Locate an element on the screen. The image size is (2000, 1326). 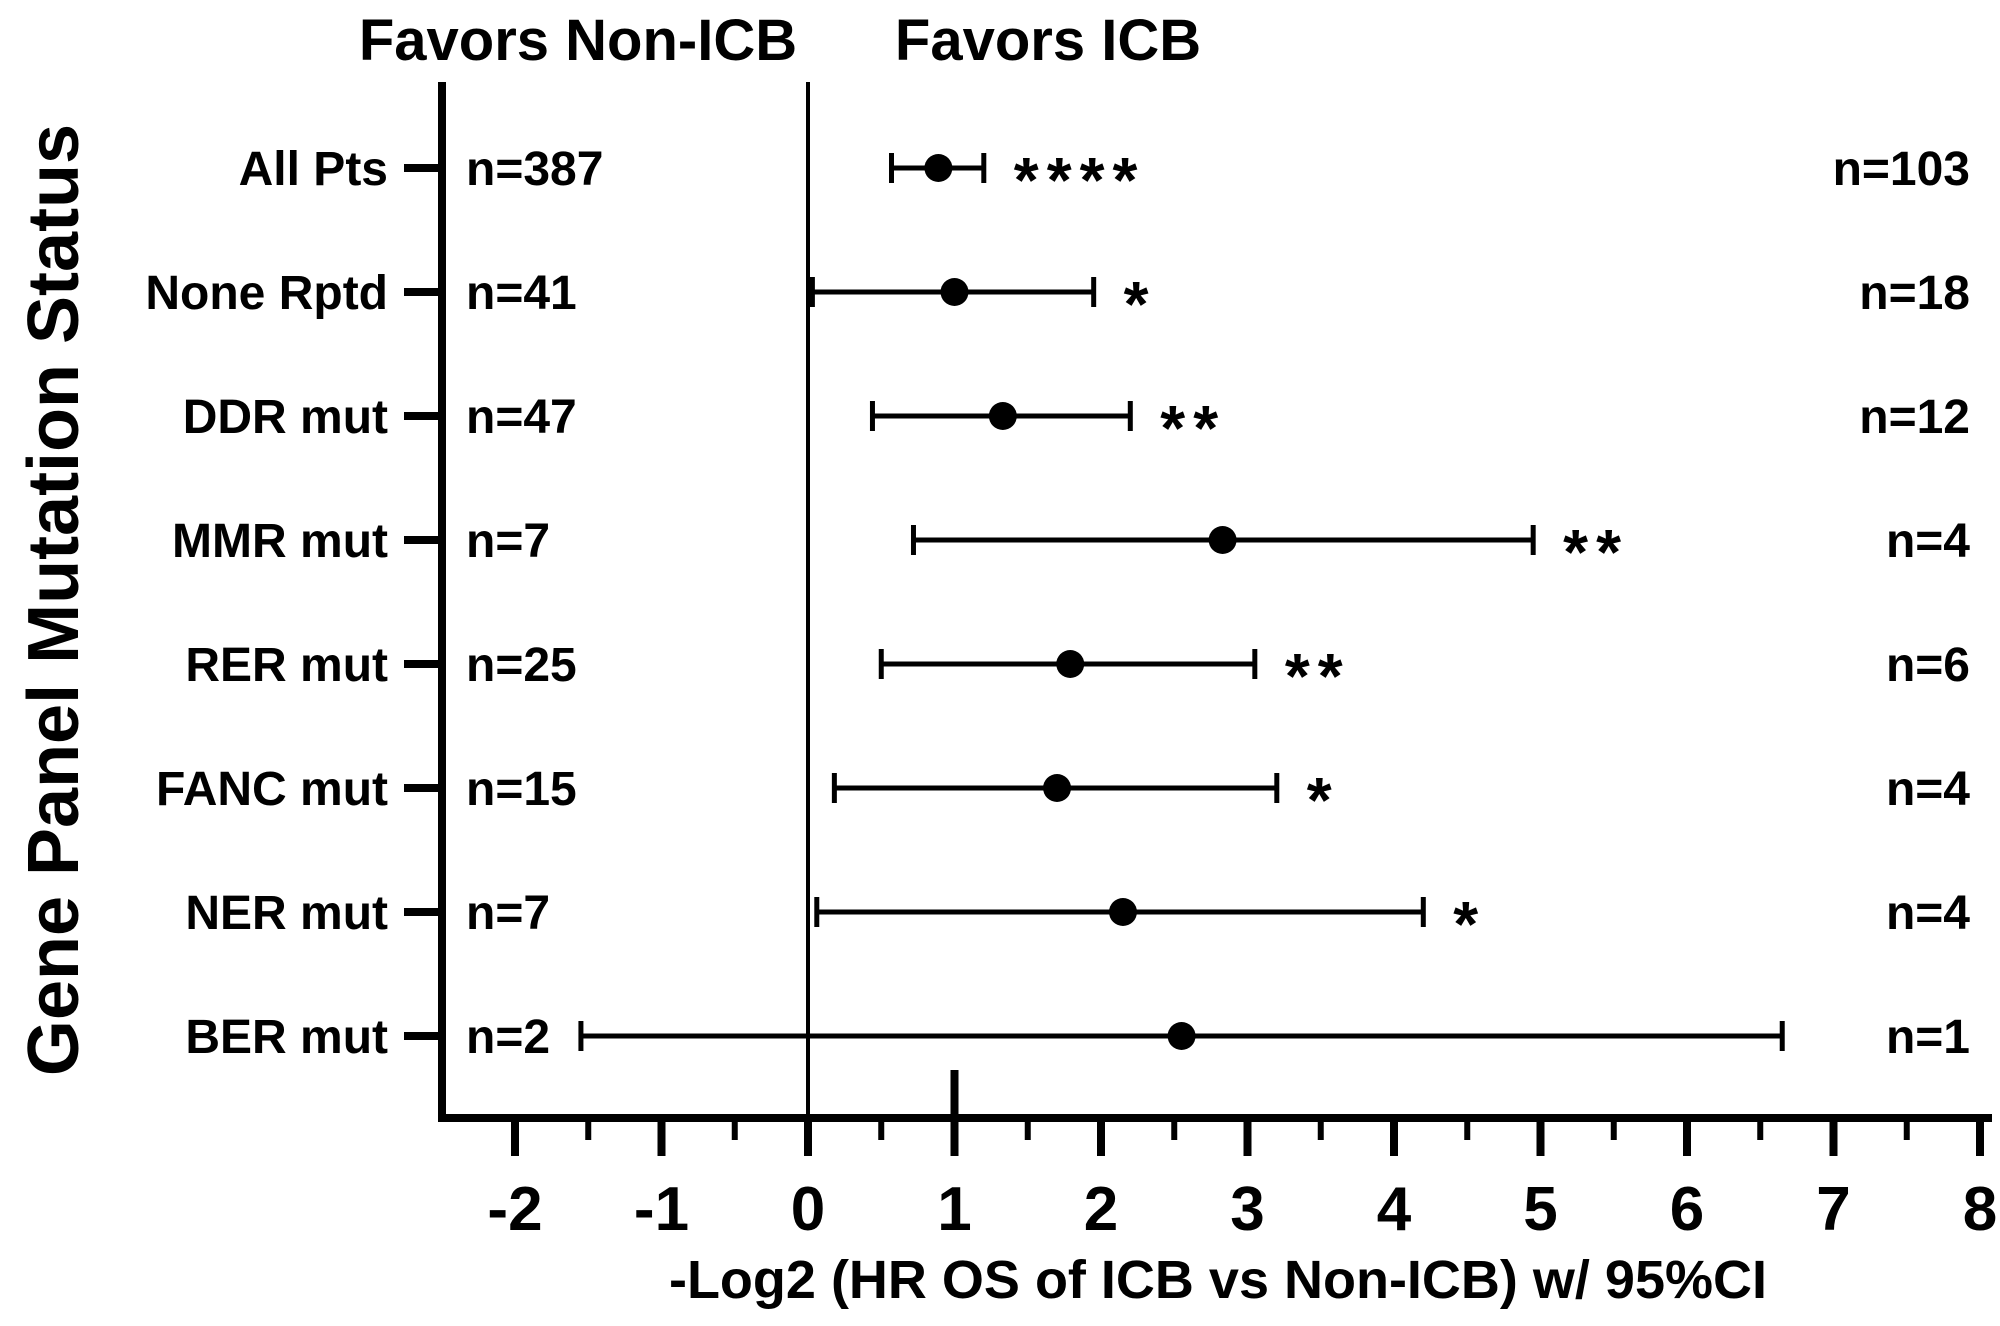
x-tick-label: -1 is located at coordinates (661, 1209).